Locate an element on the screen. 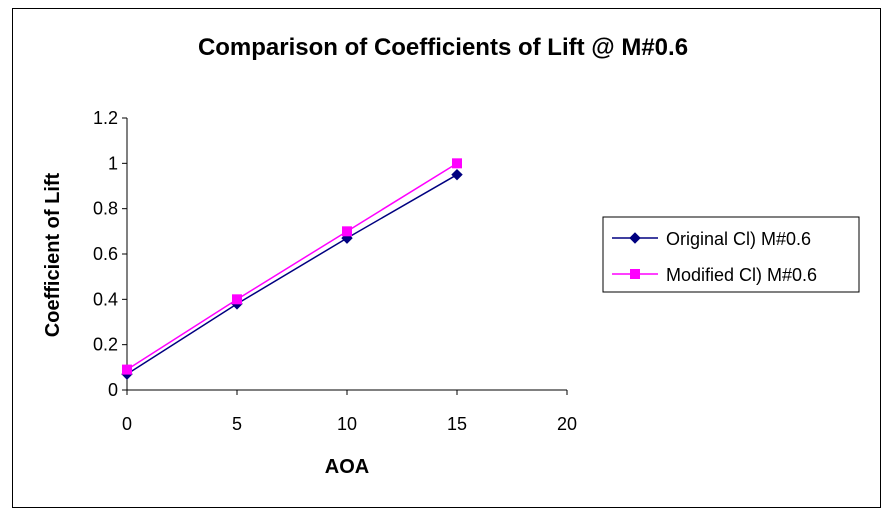 This screenshot has width=893, height=525. x-tick-label: 15 is located at coordinates (457, 424).